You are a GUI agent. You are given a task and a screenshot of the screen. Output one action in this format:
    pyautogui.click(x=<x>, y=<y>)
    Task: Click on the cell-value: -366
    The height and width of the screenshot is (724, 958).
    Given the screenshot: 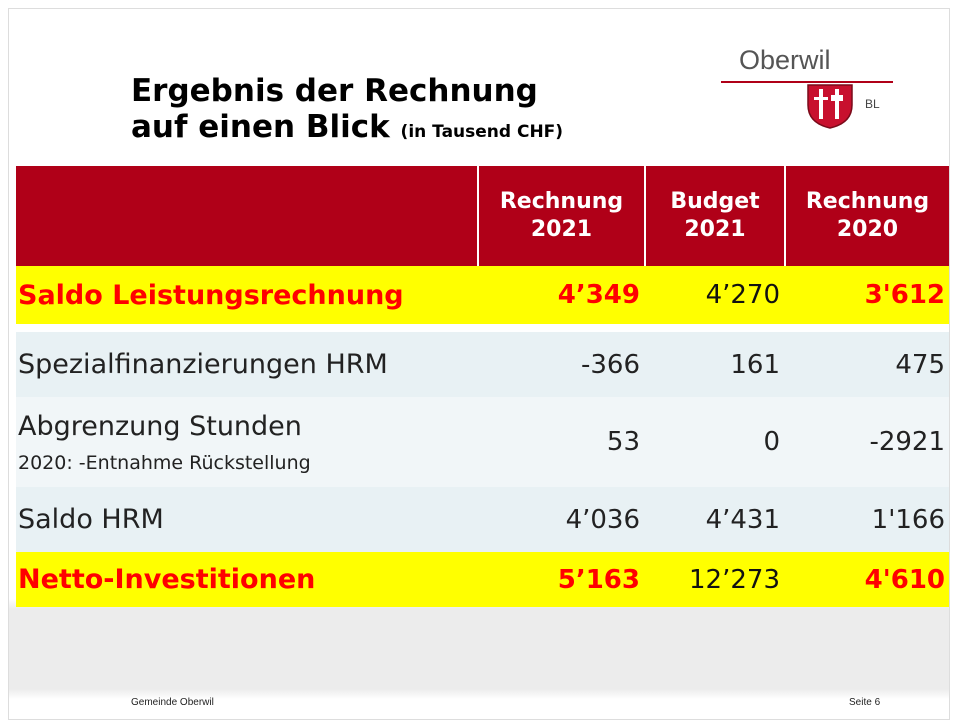 What is the action you would take?
    pyautogui.click(x=562, y=364)
    